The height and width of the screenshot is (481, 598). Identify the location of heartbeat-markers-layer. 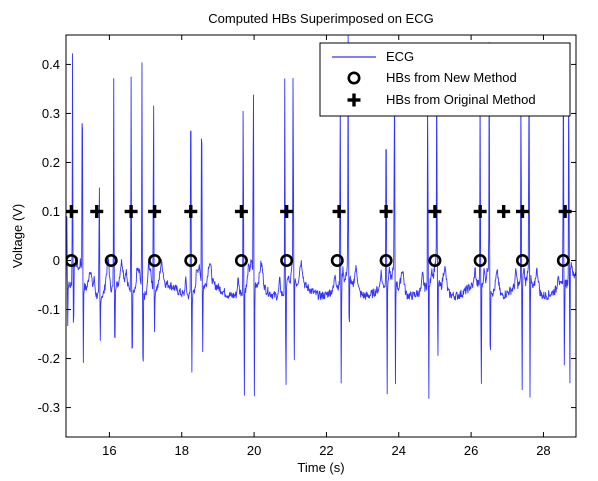
(319, 236).